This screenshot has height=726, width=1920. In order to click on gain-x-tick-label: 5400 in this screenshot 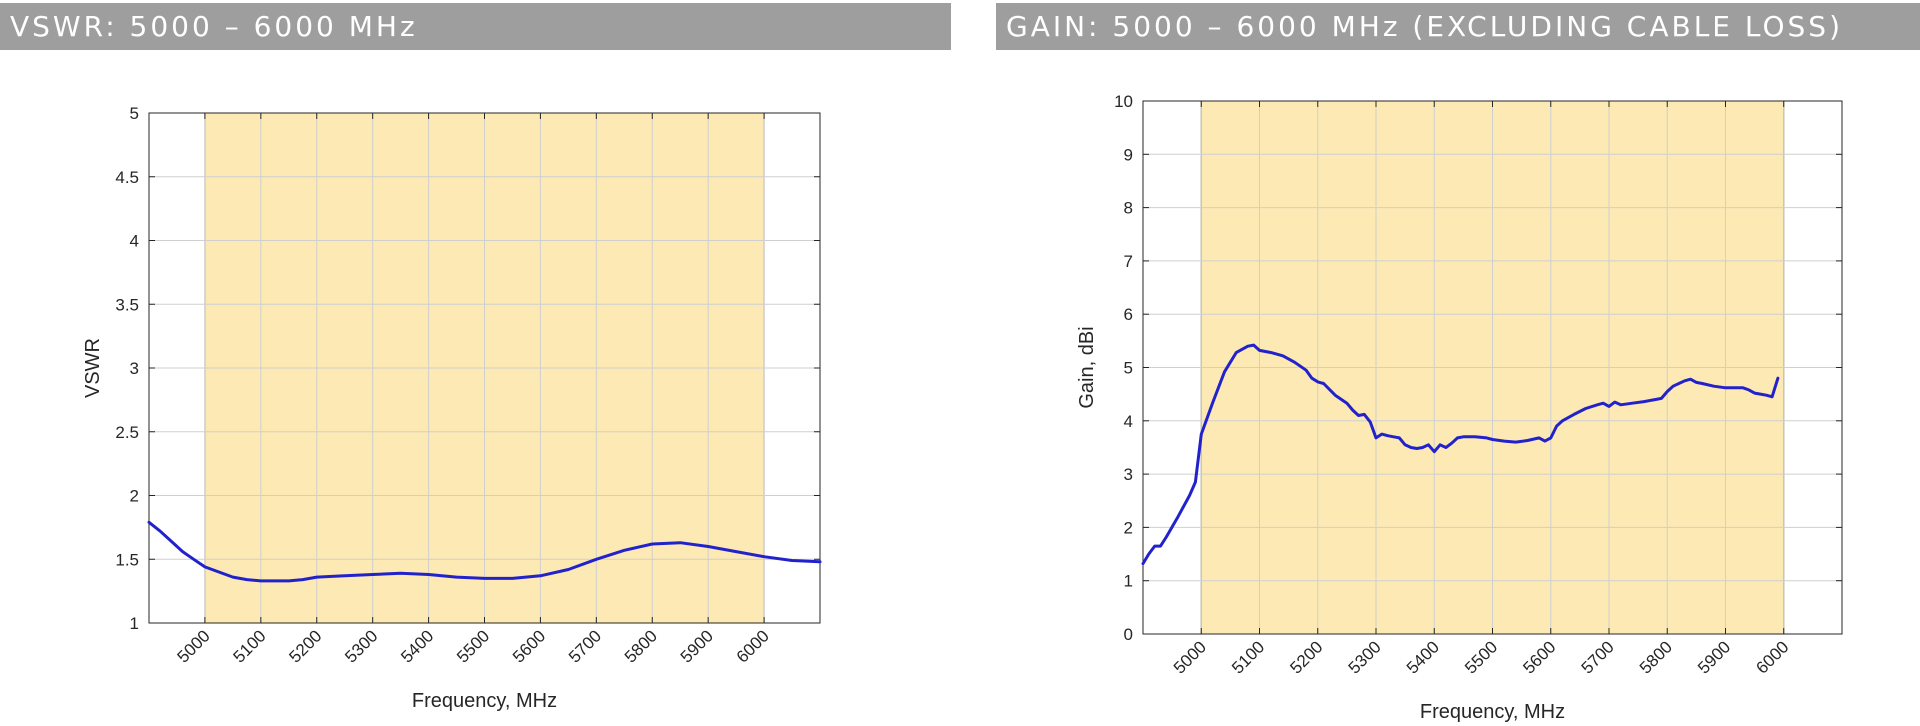, I will do `click(1423, 657)`.